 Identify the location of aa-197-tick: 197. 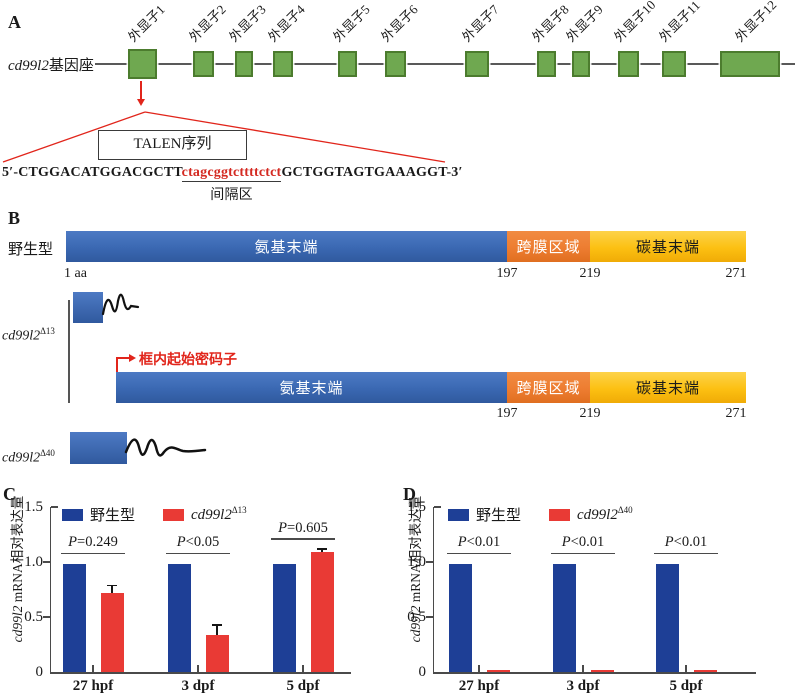
(507, 413).